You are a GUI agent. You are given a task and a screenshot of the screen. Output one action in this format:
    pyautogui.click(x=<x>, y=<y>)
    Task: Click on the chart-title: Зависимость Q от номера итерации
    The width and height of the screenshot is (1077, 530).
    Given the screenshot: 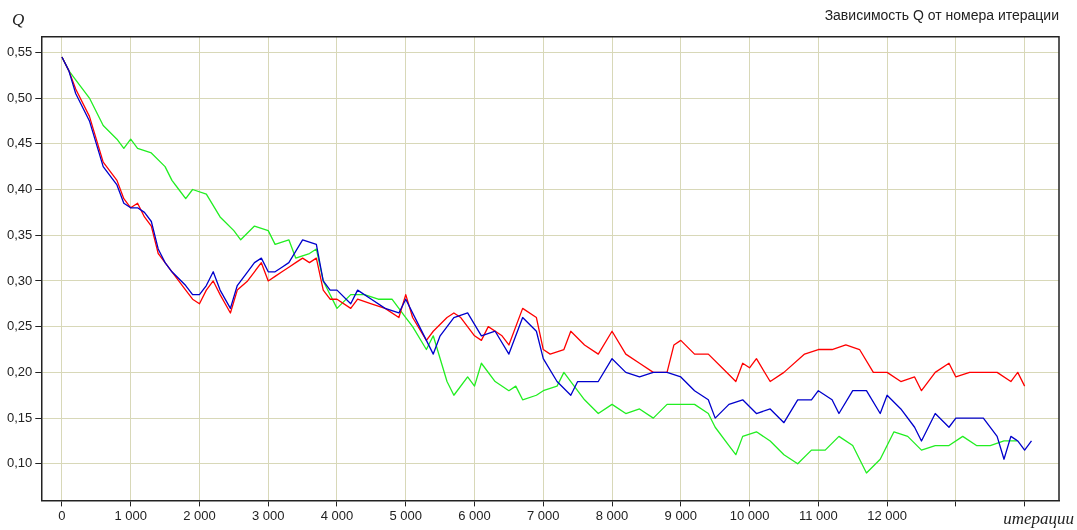 What is the action you would take?
    pyautogui.click(x=941, y=15)
    